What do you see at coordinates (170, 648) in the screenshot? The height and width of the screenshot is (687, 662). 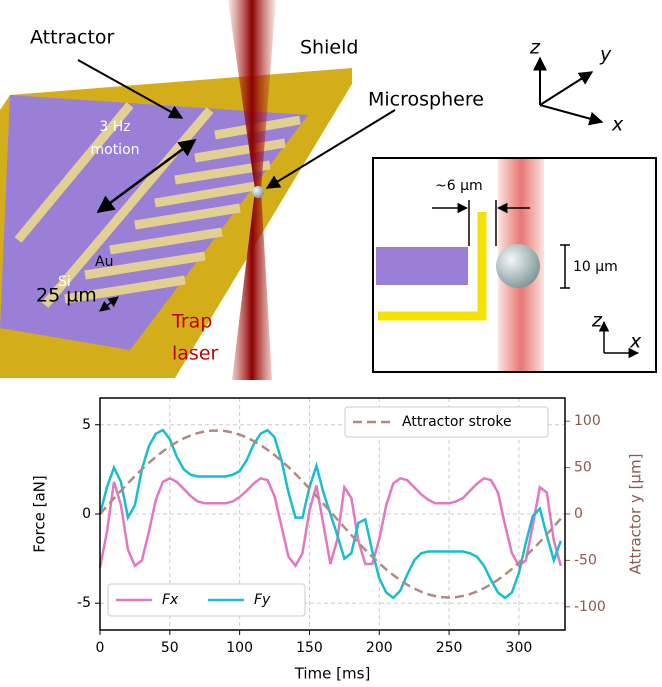 I see `x-tick-label: 50` at bounding box center [170, 648].